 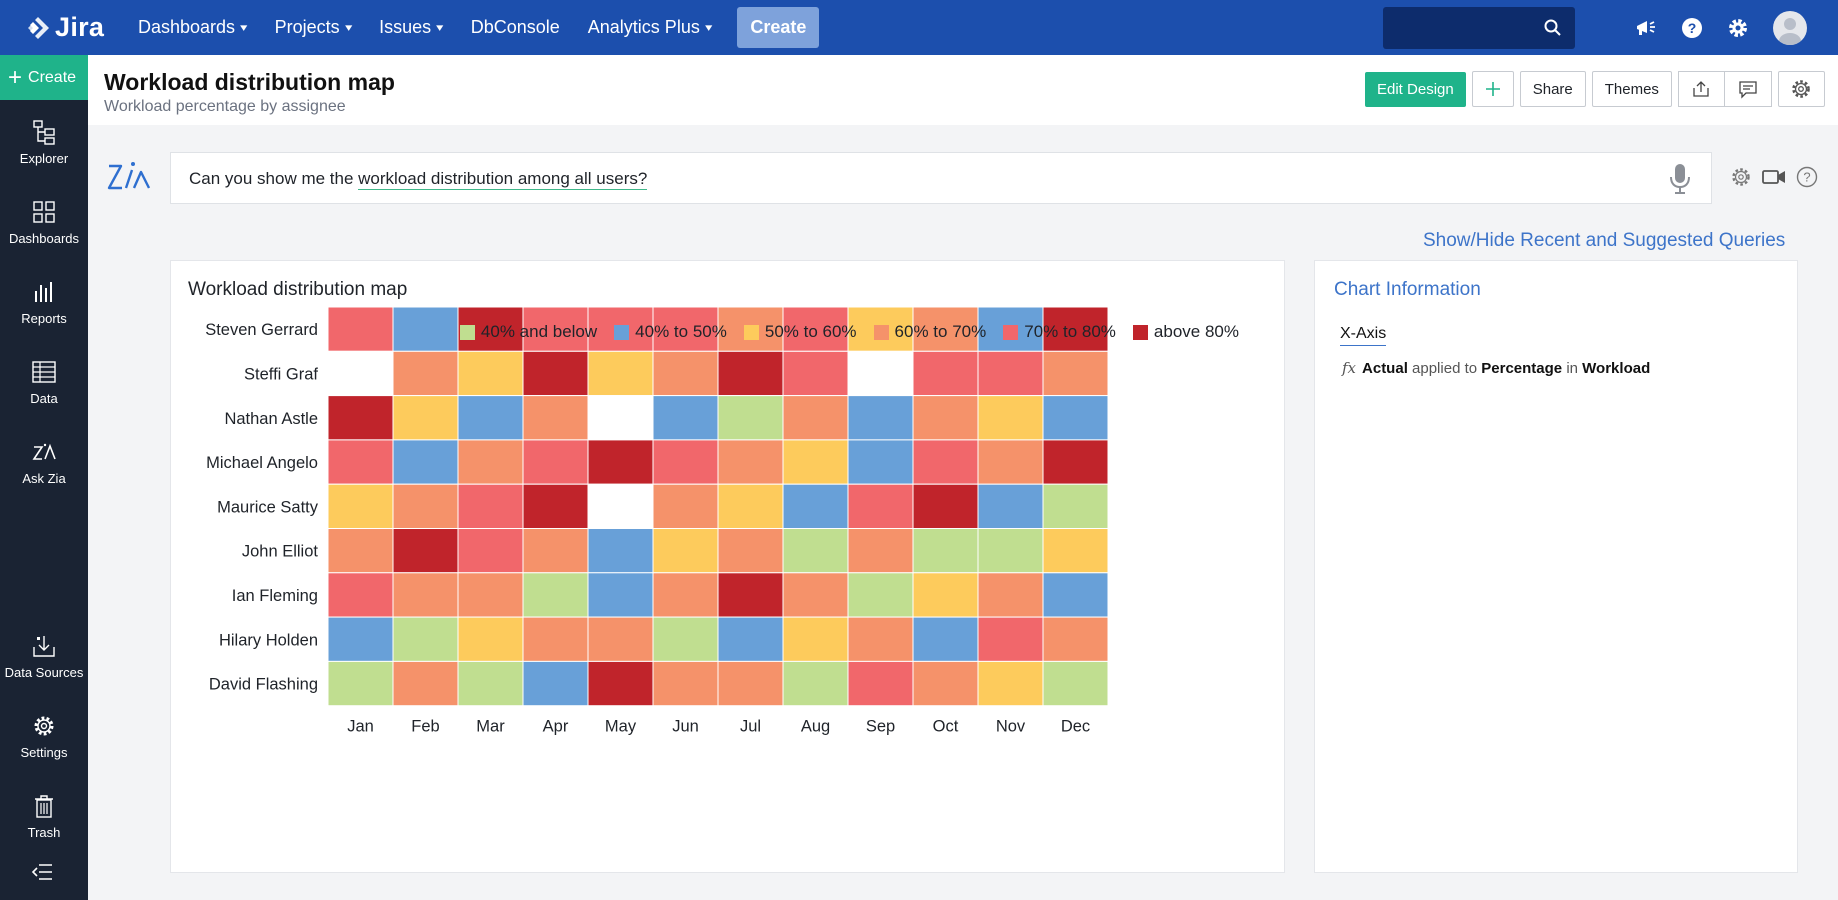 I want to click on nav-dbconsole: DbConsole, so click(x=515, y=27).